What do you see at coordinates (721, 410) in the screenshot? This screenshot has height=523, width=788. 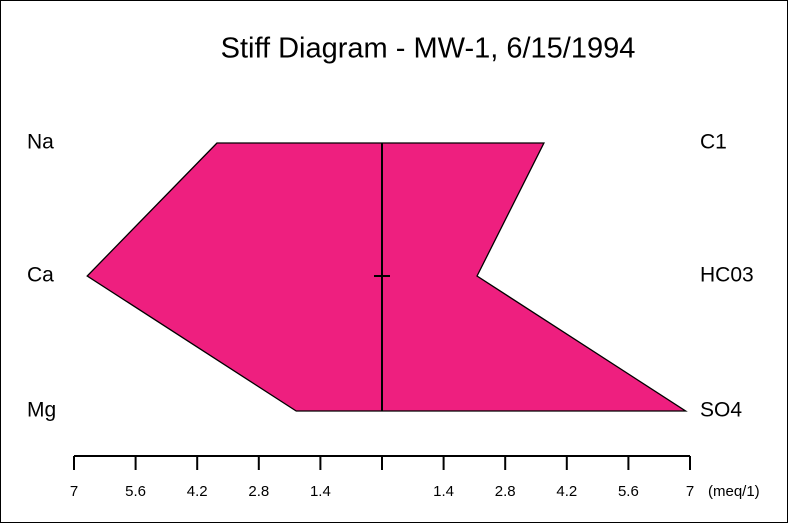 I see `anion-label: SO4` at bounding box center [721, 410].